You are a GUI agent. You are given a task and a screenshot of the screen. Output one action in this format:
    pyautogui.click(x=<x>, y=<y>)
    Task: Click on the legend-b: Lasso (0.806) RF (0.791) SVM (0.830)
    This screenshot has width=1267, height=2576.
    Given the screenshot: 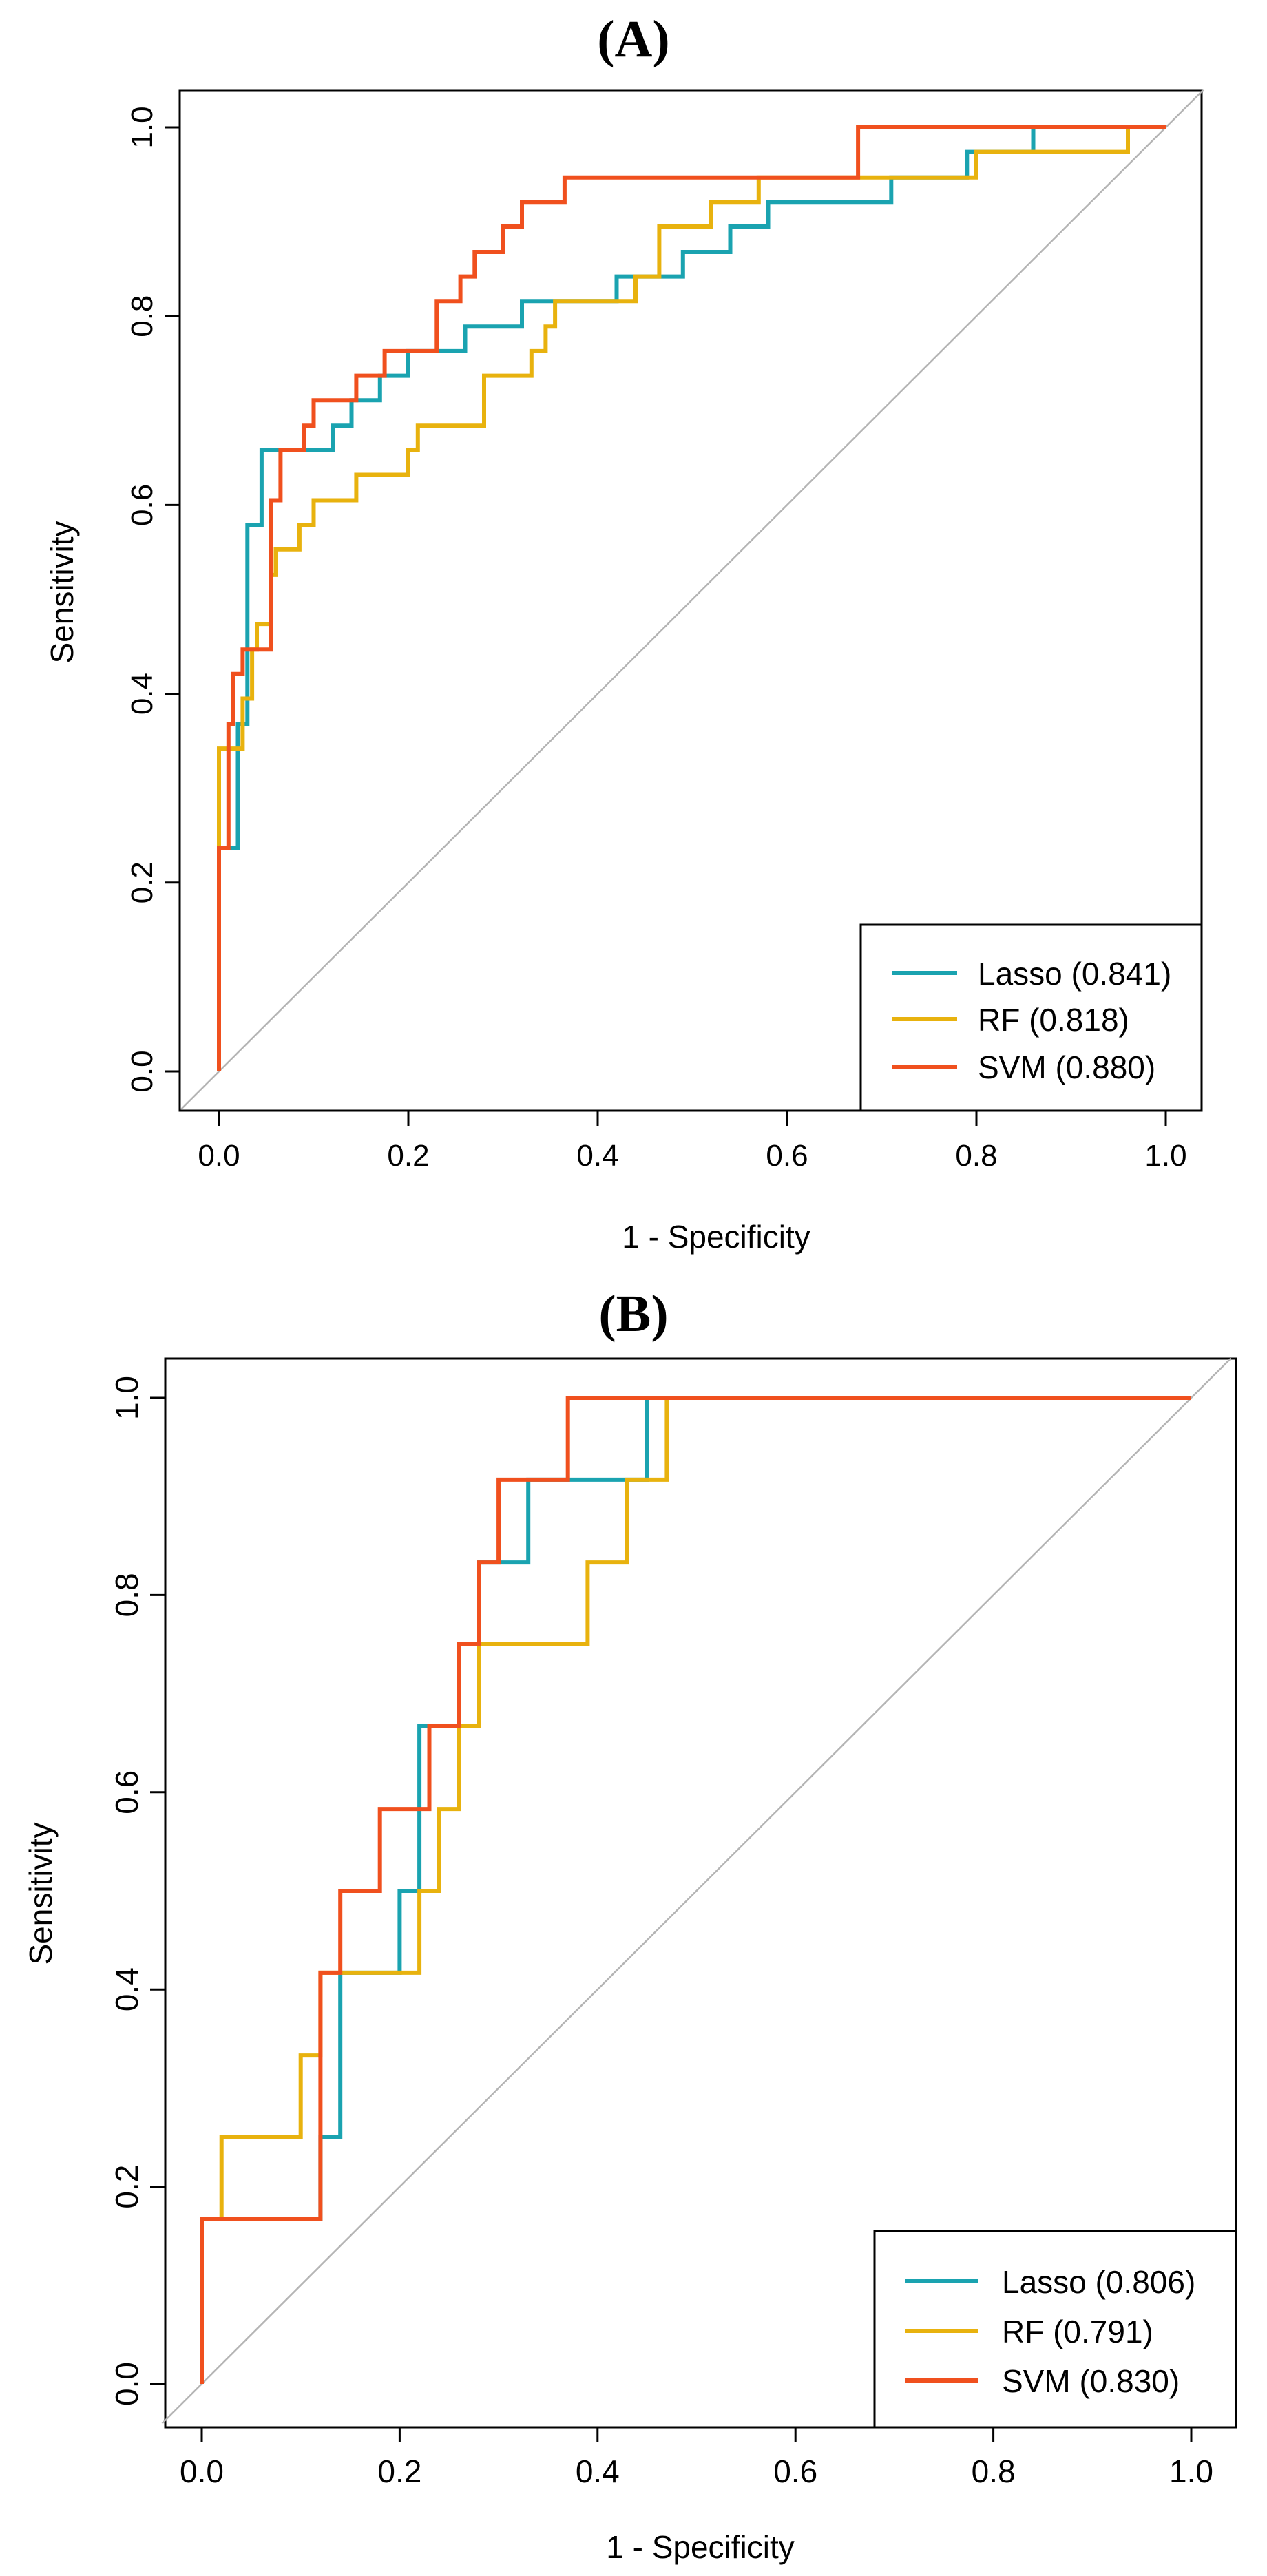 What is the action you would take?
    pyautogui.click(x=1055, y=2329)
    